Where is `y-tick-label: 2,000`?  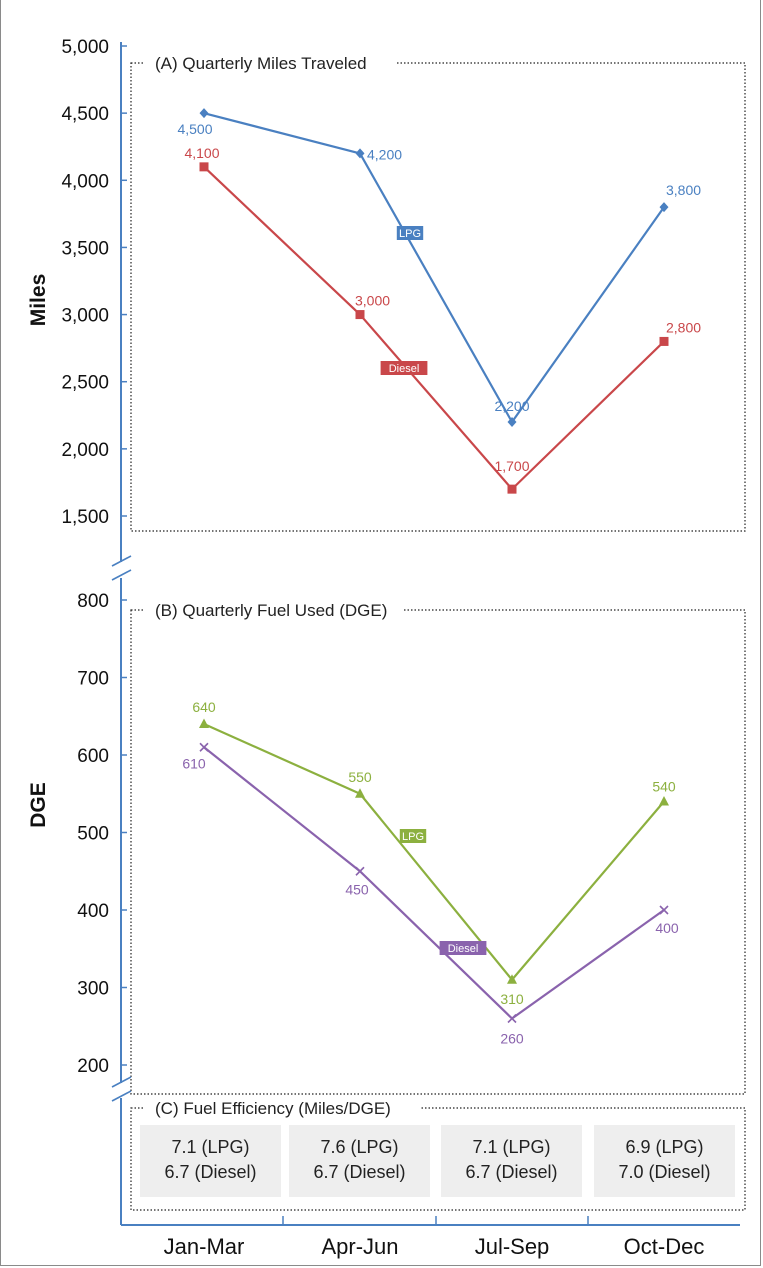
y-tick-label: 2,000 is located at coordinates (85, 450).